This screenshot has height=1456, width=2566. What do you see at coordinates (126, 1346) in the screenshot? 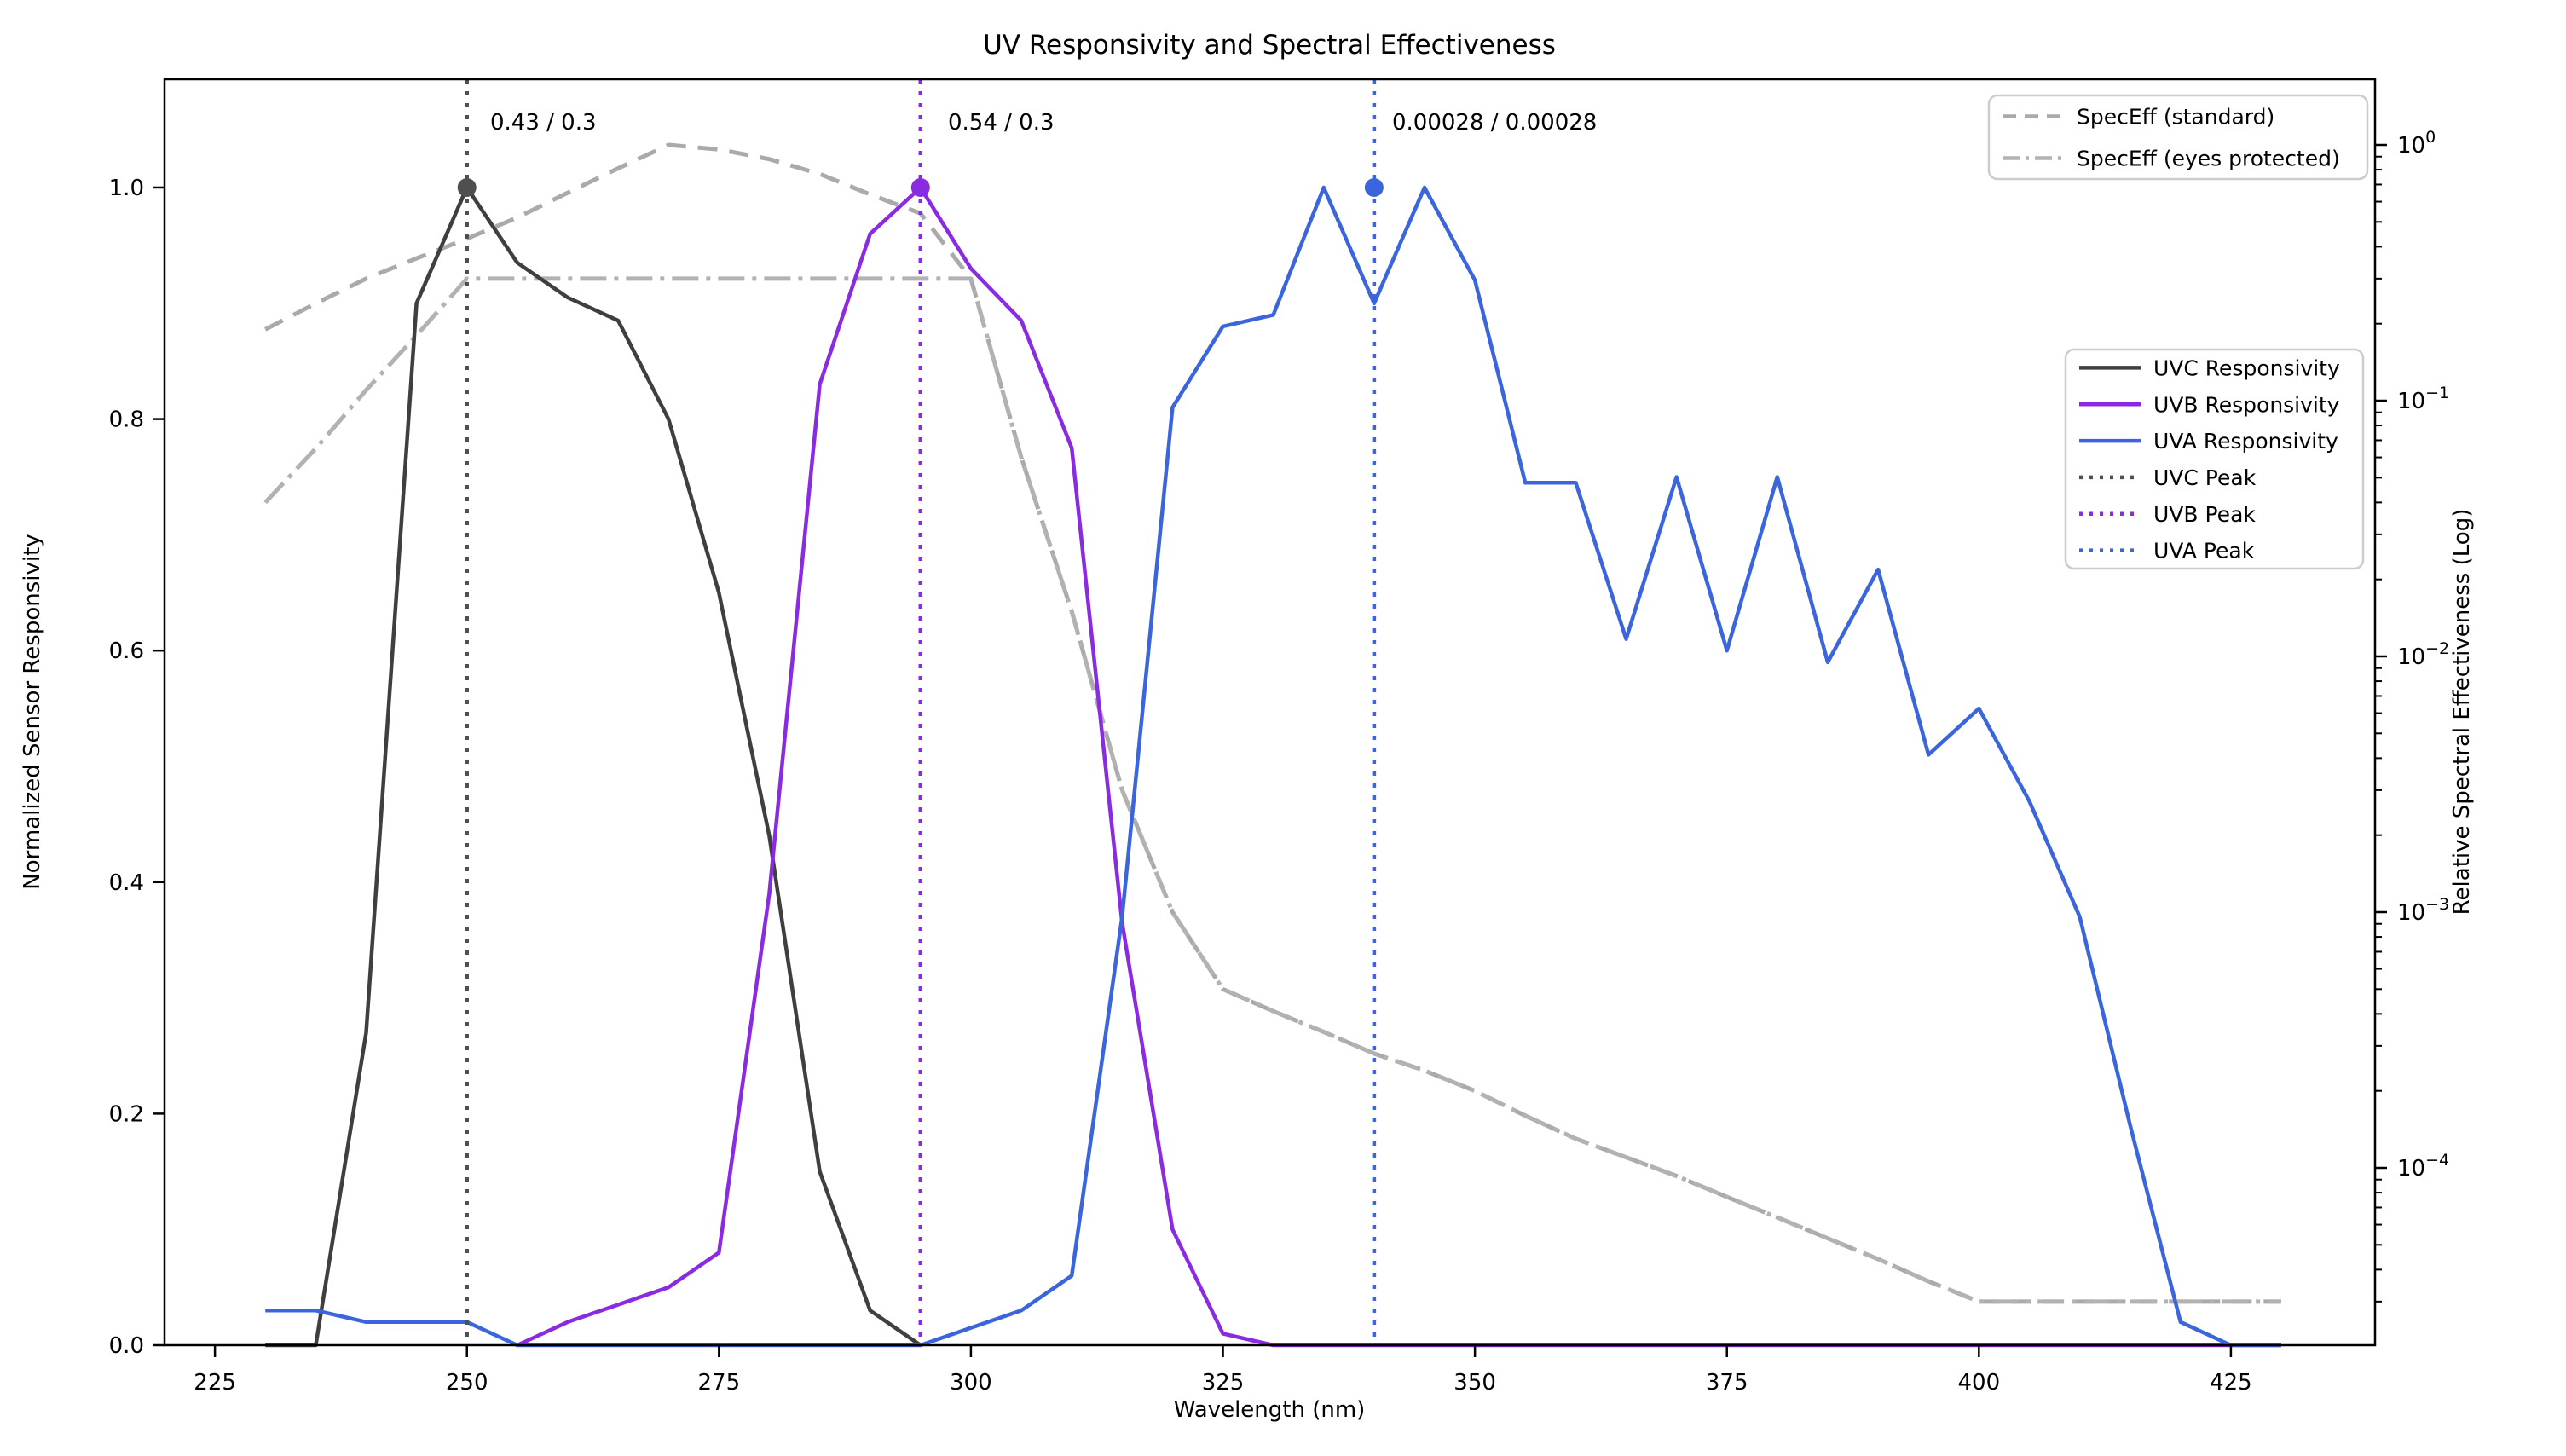
I see `y-left-tick-label: 0.0` at bounding box center [126, 1346].